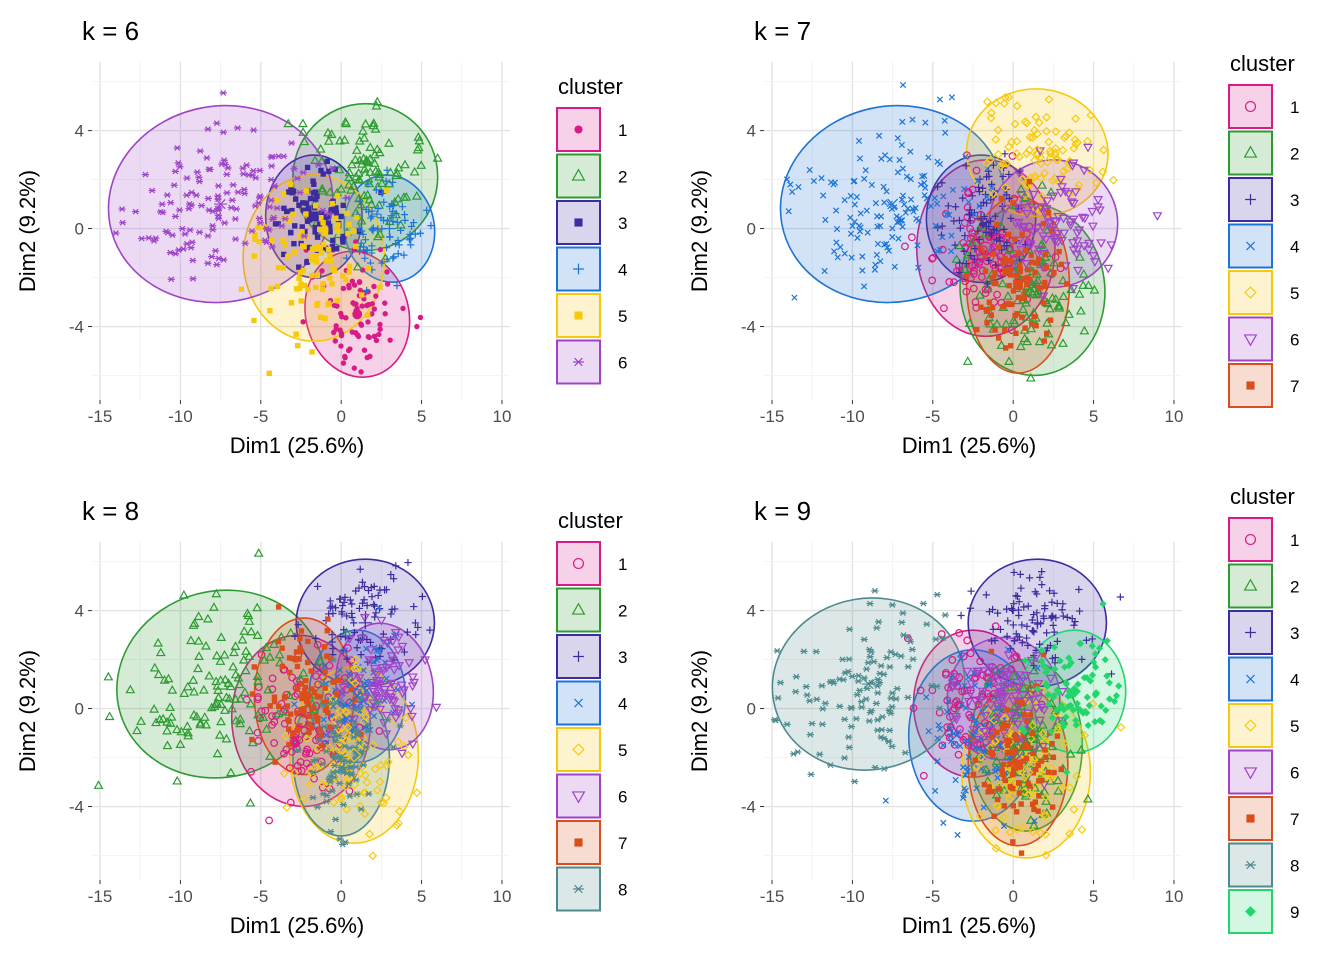 The height and width of the screenshot is (960, 1344). What do you see at coordinates (622, 843) in the screenshot?
I see `legend-label-7: 7` at bounding box center [622, 843].